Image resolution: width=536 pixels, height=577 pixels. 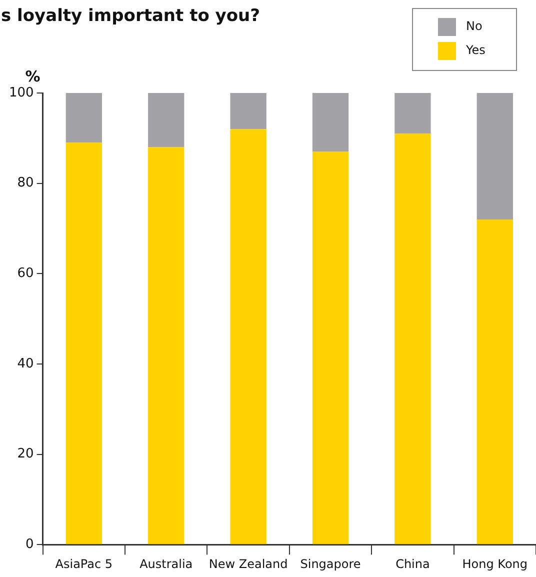 What do you see at coordinates (413, 563) in the screenshot?
I see `x-tick-label: China` at bounding box center [413, 563].